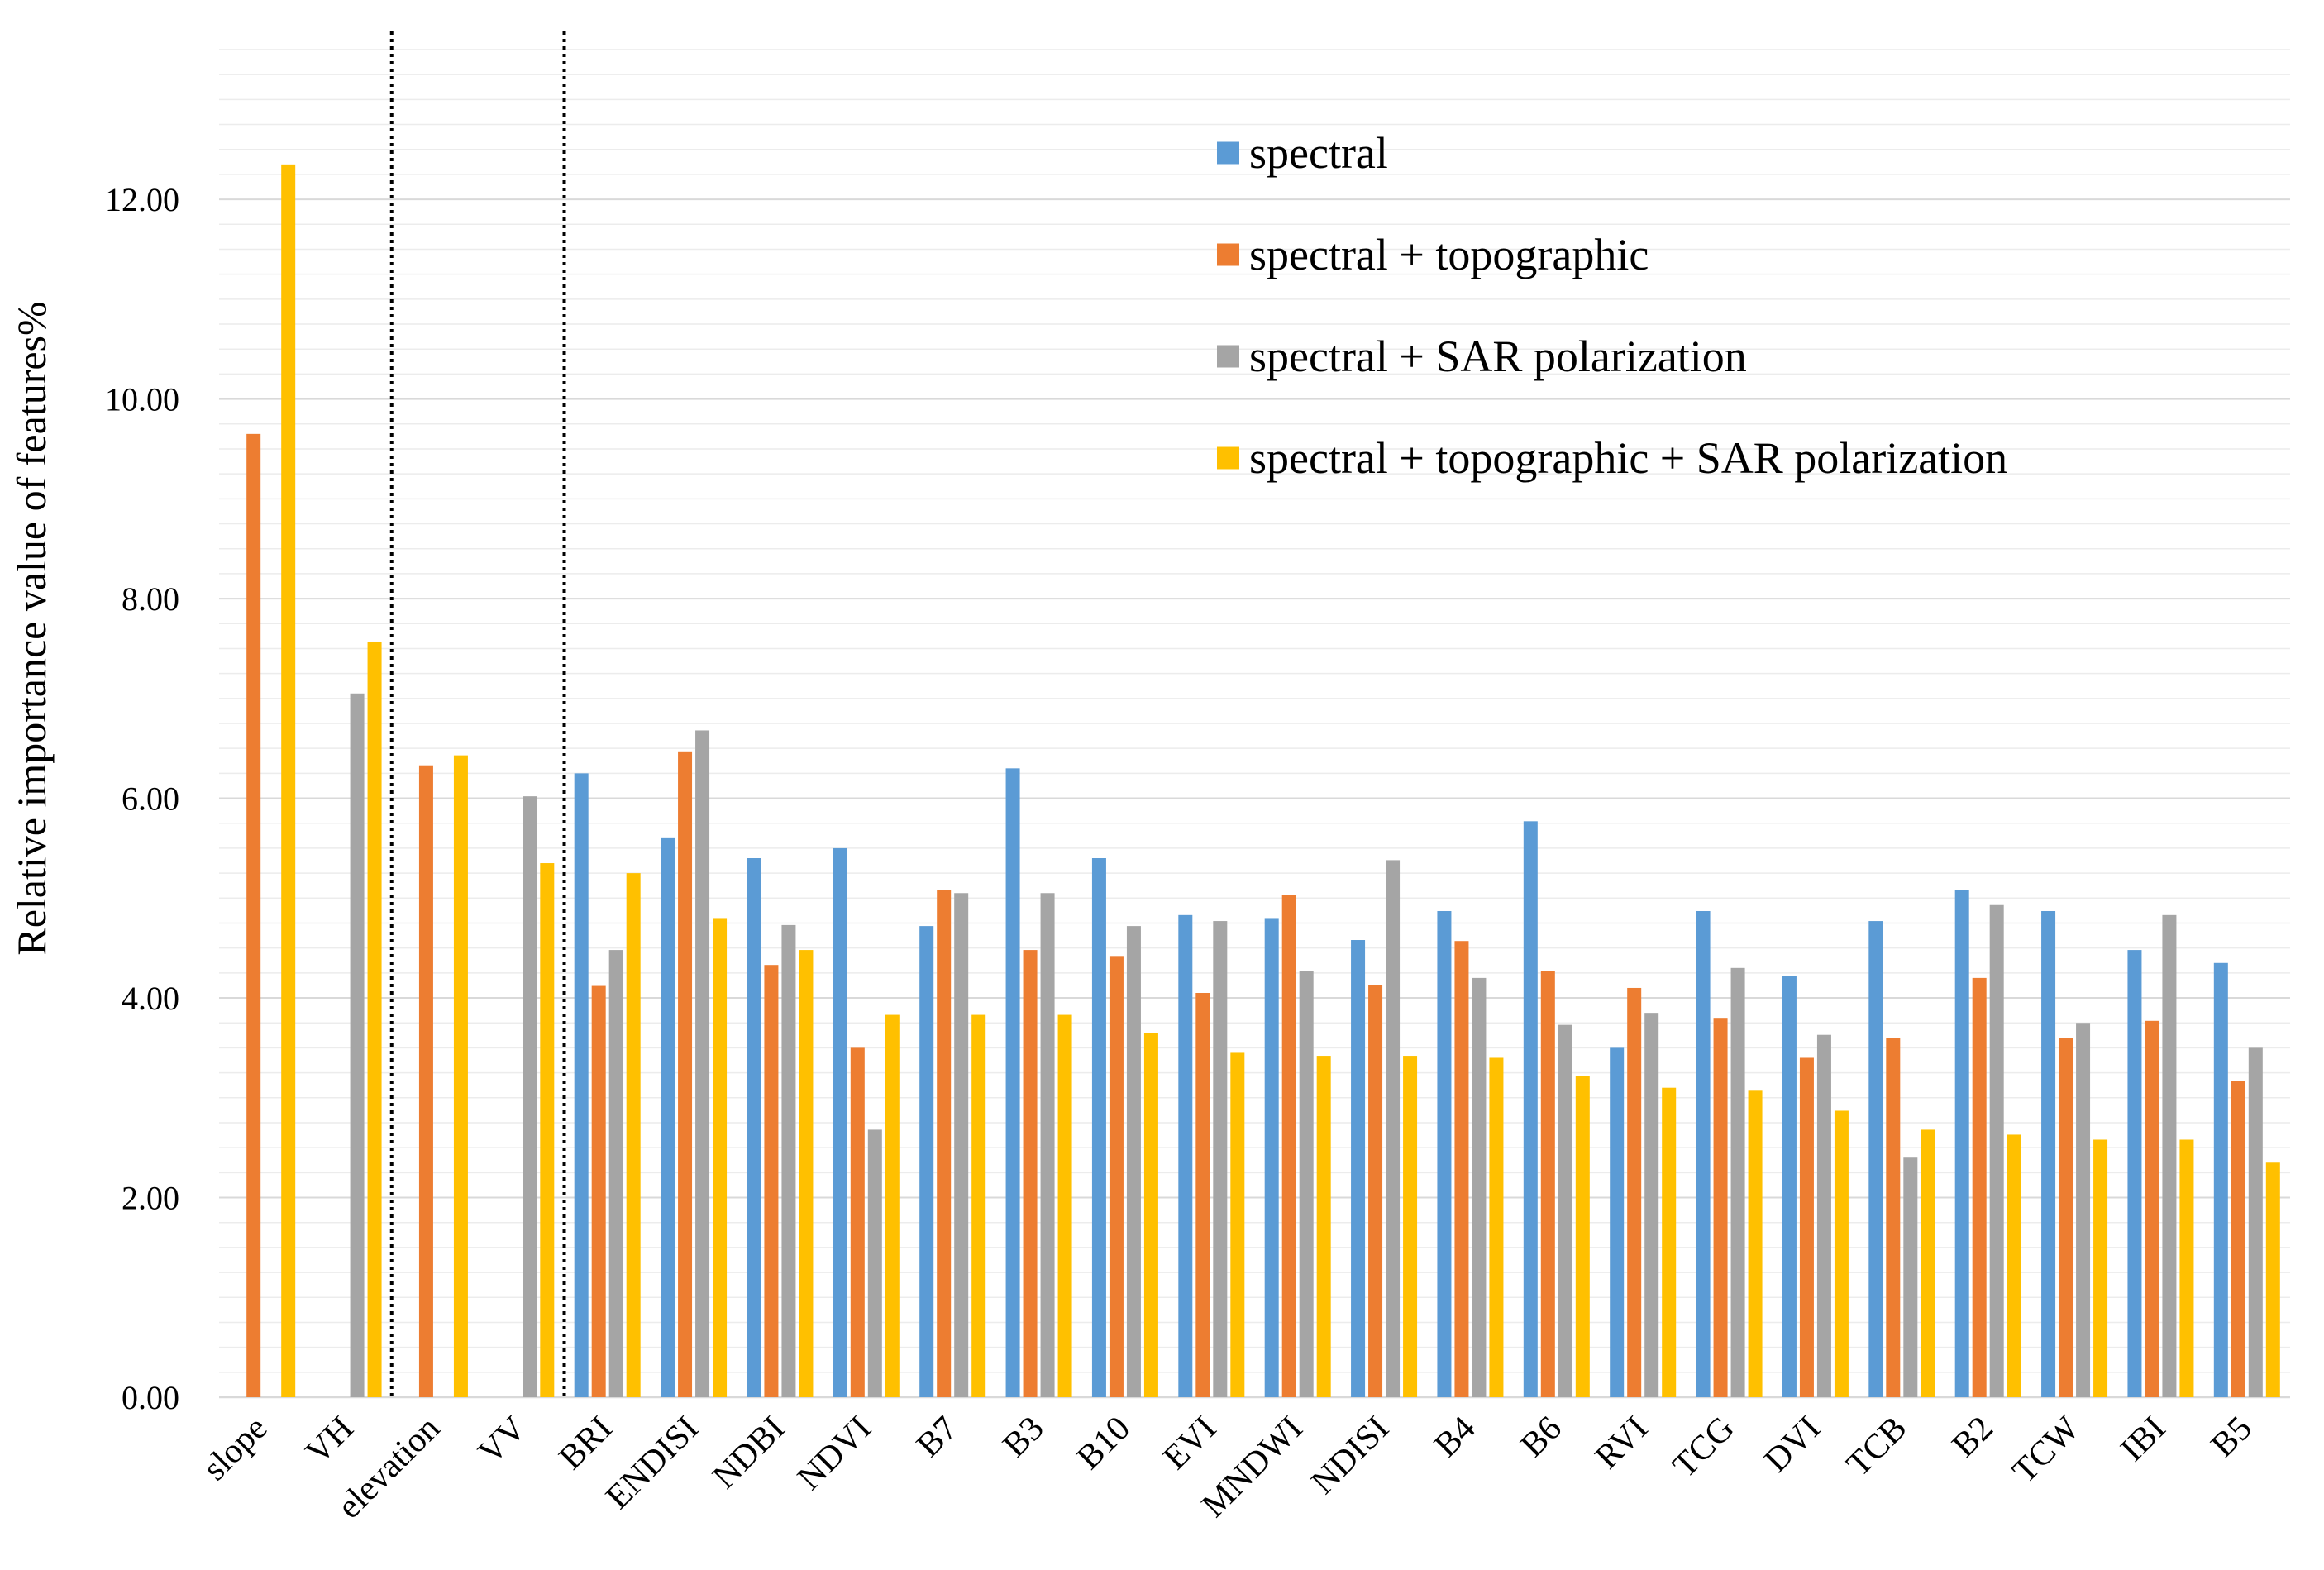 The height and width of the screenshot is (1570, 2324). What do you see at coordinates (150, 998) in the screenshot?
I see `y-tick-label: 4.00` at bounding box center [150, 998].